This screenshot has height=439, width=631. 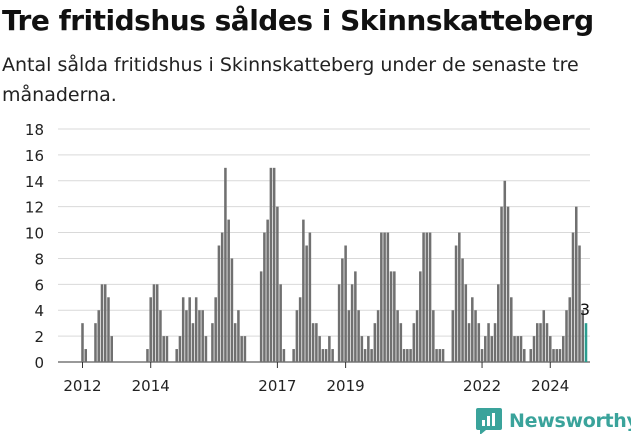 What do you see at coordinates (550, 386) in the screenshot?
I see `x-tick-label: 2024` at bounding box center [550, 386].